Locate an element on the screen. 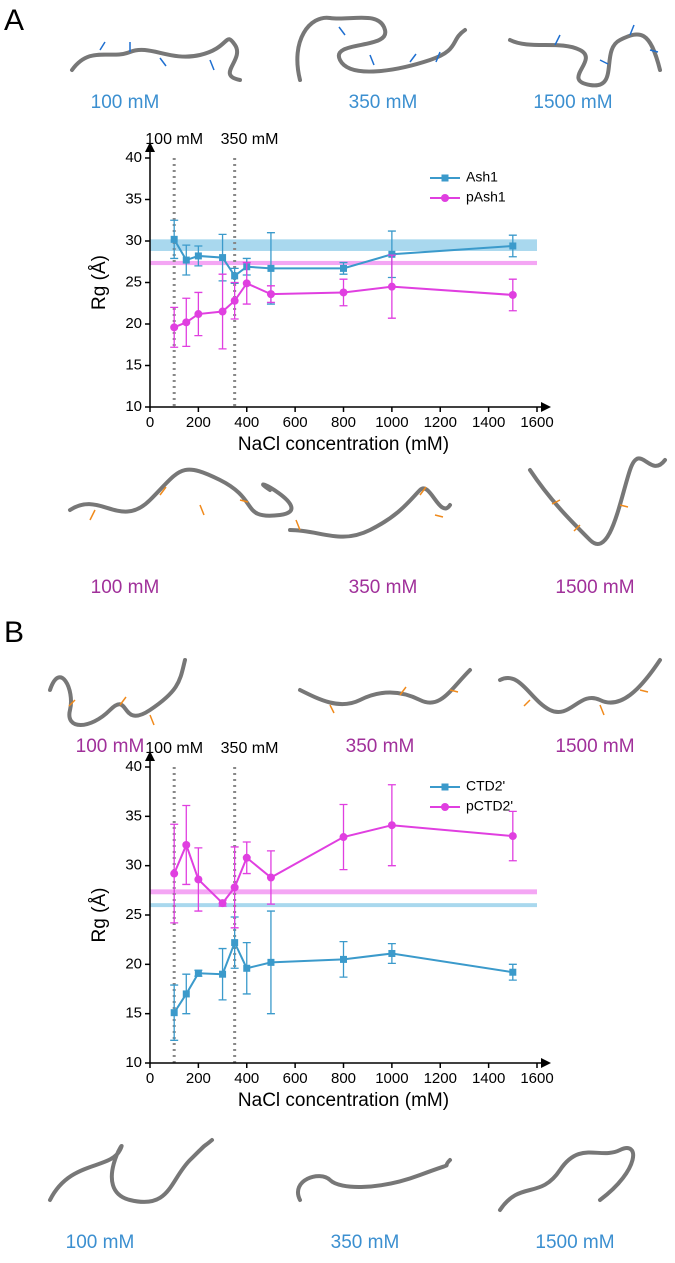 The height and width of the screenshot is (1263, 675). panel-label: A is located at coordinates (14, 20).